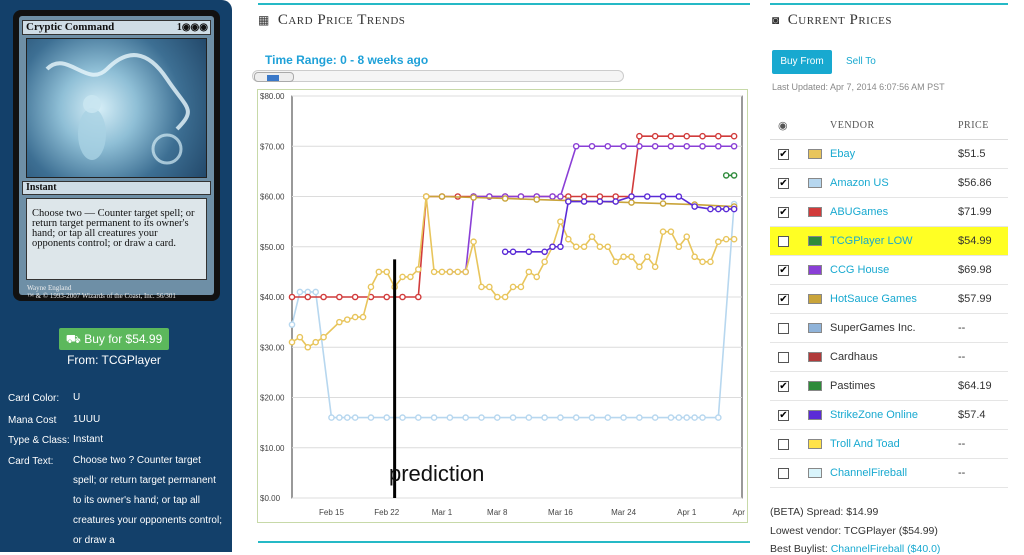 The width and height of the screenshot is (1024, 555). I want to click on vendor-name: ABUGames, so click(859, 212).